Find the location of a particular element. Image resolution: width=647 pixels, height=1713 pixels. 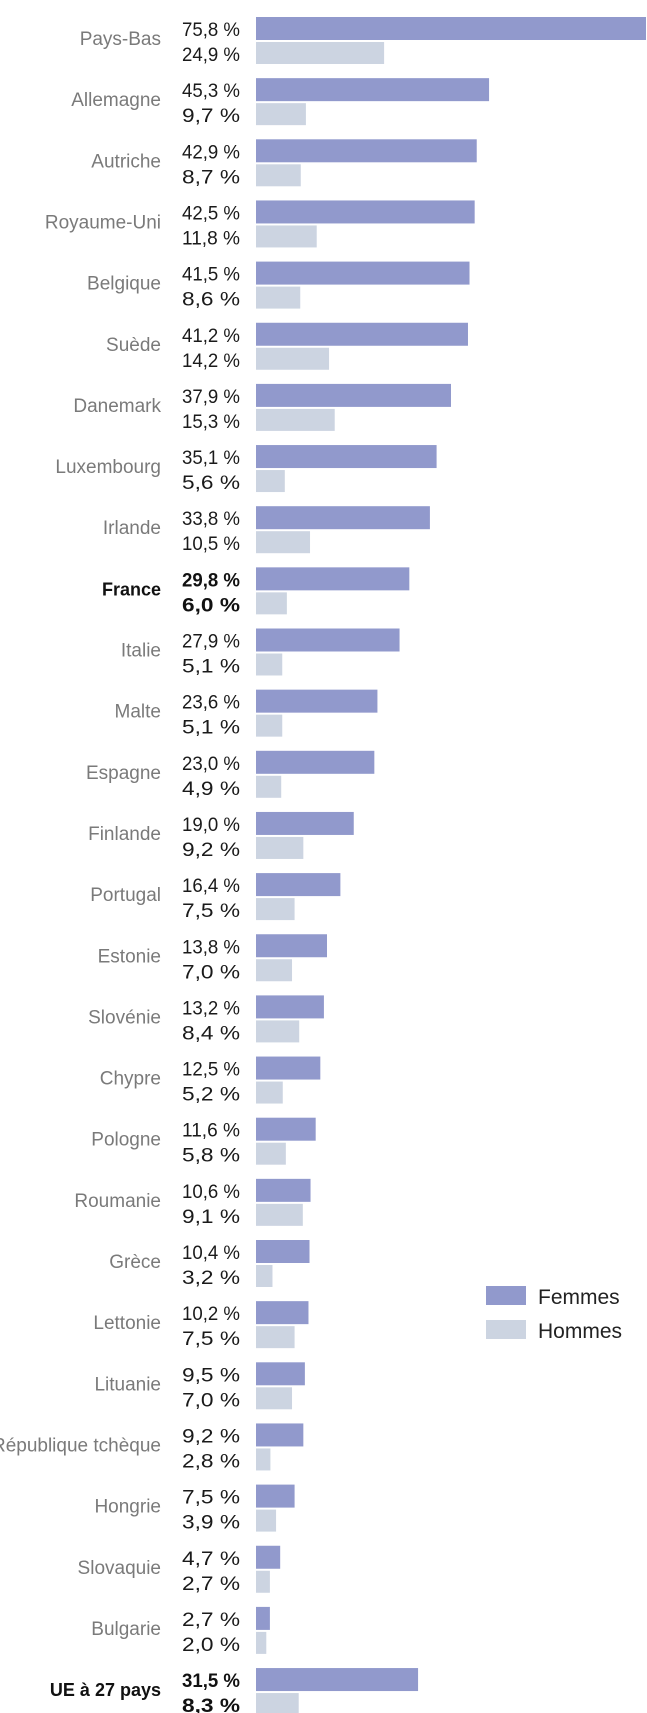

data-label-femmes: 41,5 % is located at coordinates (211, 275).